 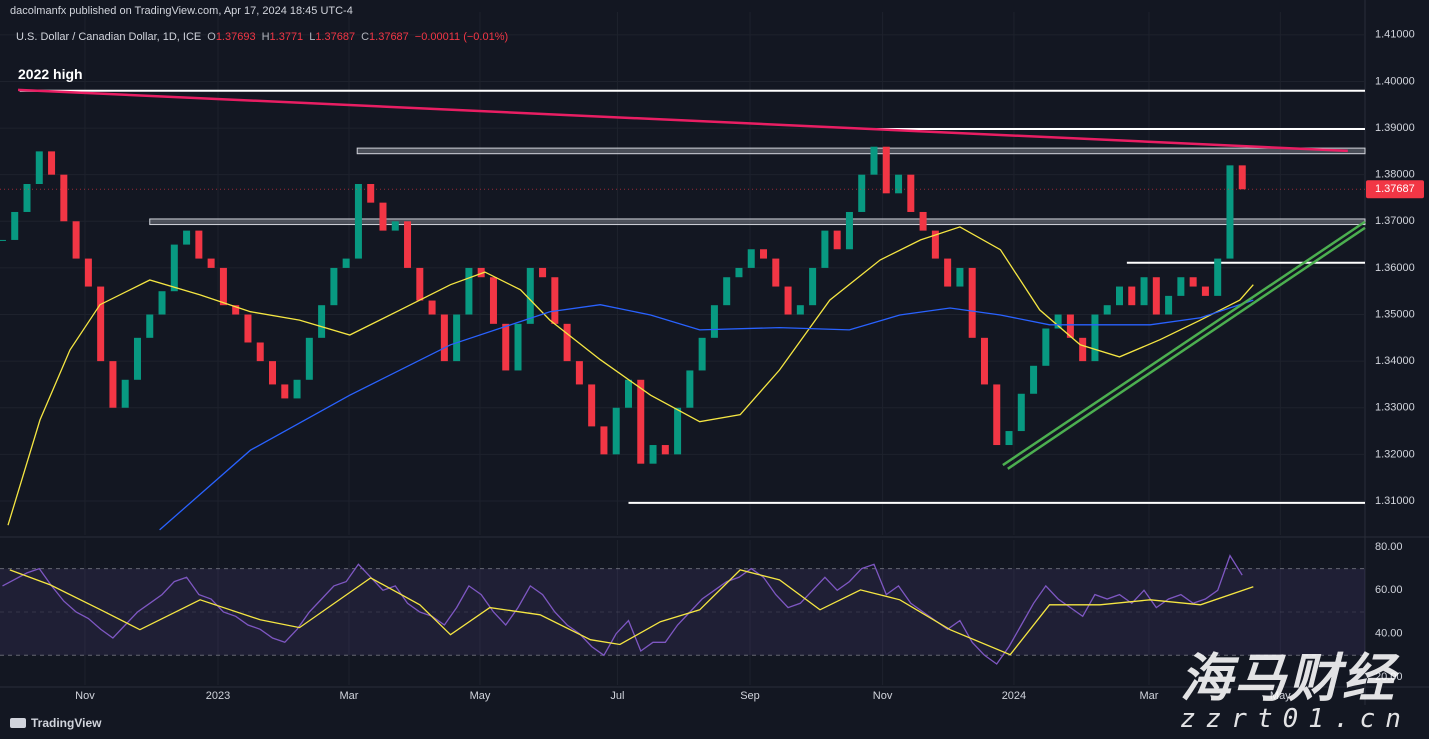 What do you see at coordinates (1389, 590) in the screenshot?
I see `y-tick-label: 60.00` at bounding box center [1389, 590].